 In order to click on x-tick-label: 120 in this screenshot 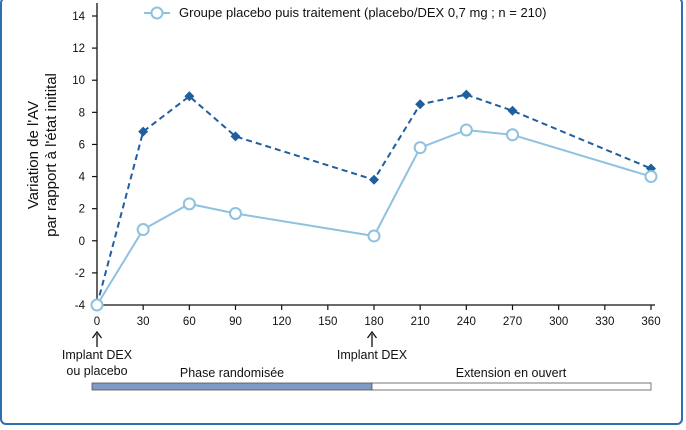, I will do `click(281, 322)`.